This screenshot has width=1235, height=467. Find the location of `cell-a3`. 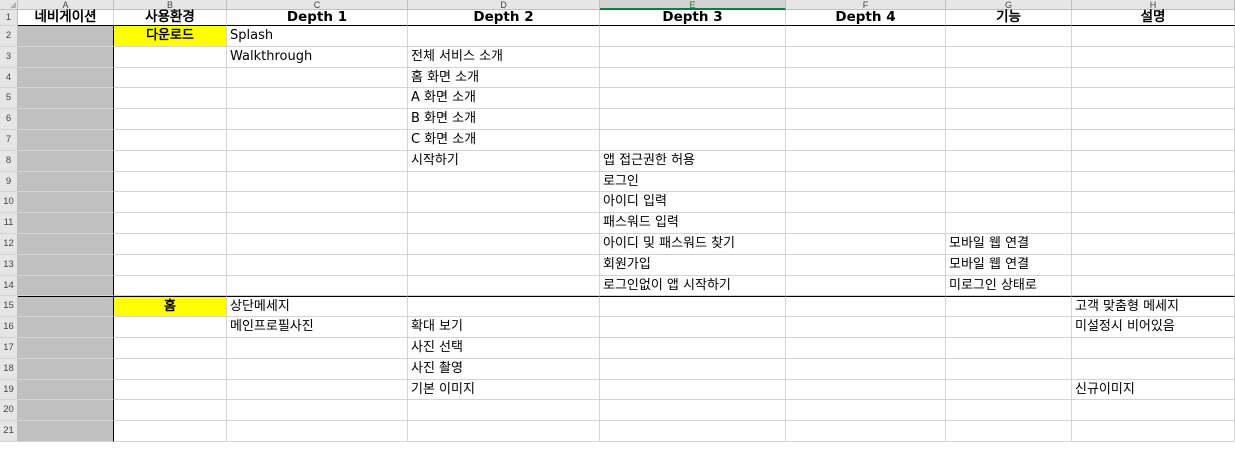

cell-a3 is located at coordinates (66, 57).